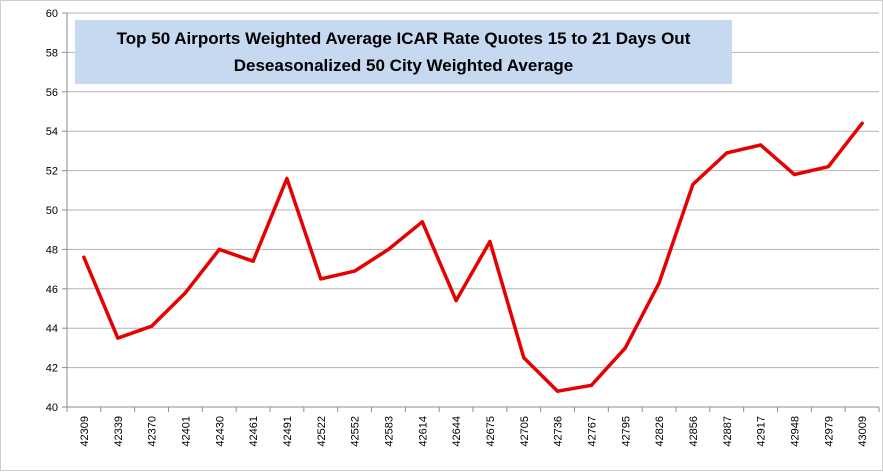 The width and height of the screenshot is (883, 472). Describe the element at coordinates (52, 250) in the screenshot. I see `y-tick-label: 48` at that location.